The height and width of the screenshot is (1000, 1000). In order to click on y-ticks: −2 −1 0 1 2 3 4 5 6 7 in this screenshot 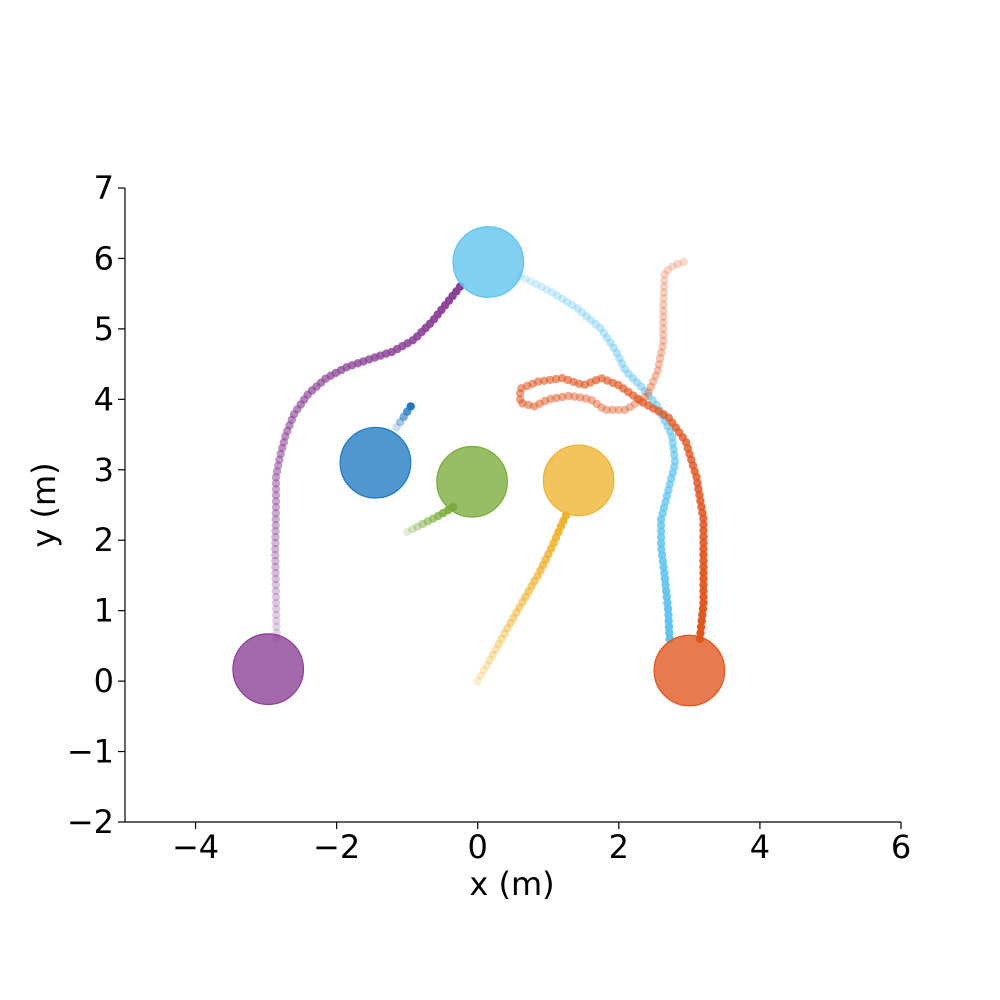, I will do `click(96, 505)`.